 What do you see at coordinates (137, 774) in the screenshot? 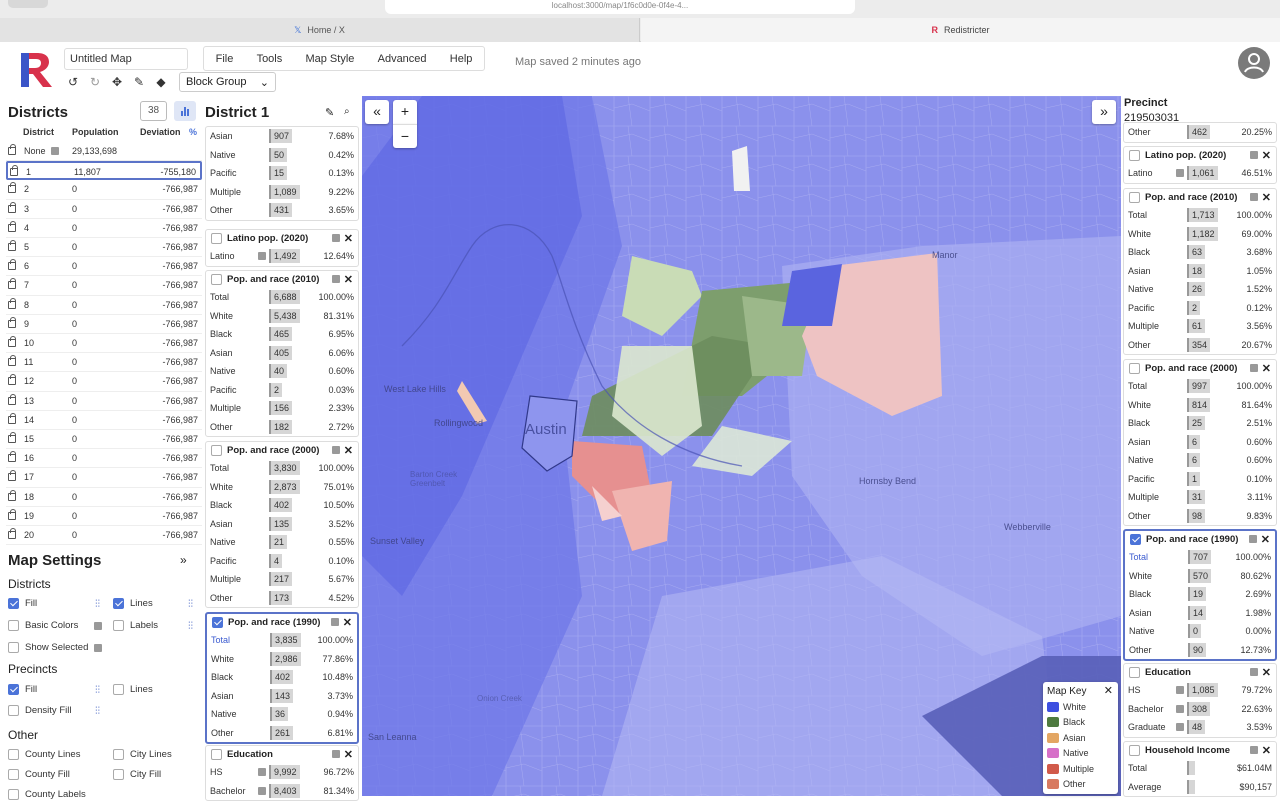
I see `city-fill-option: City Fill` at bounding box center [137, 774].